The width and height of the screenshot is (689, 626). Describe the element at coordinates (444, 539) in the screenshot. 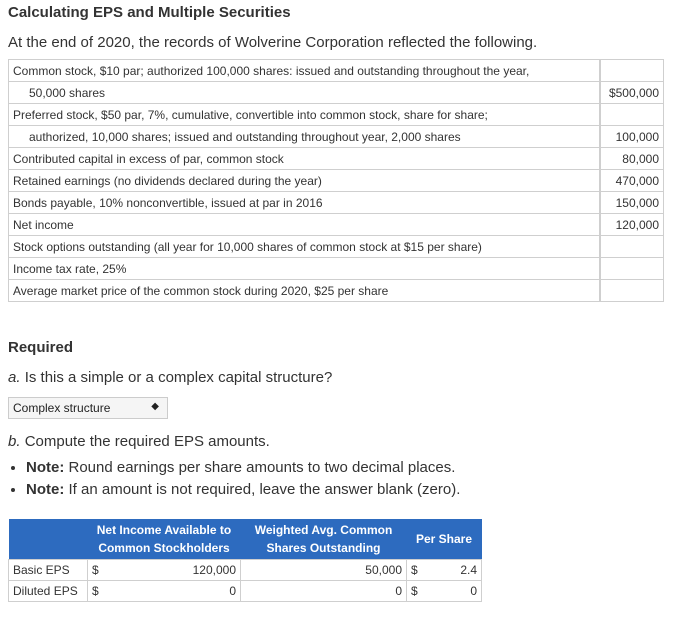

I see `header-per-share: Per Share` at that location.